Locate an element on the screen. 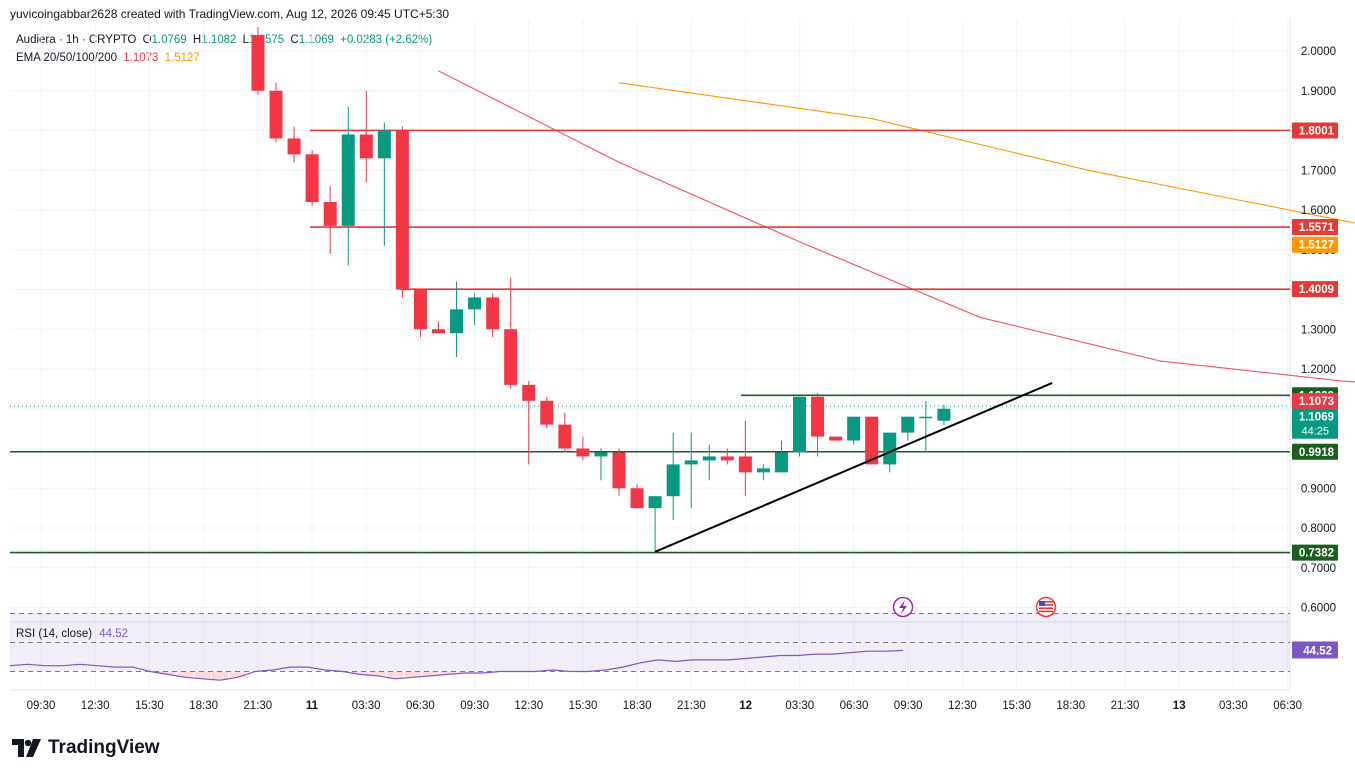  level-badge: 1.4009 is located at coordinates (1315, 289).